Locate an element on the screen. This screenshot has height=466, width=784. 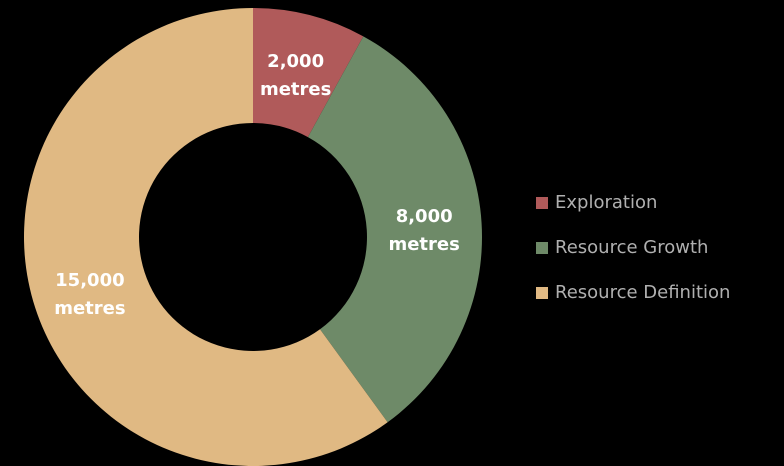
donut-slice-exploration is located at coordinates (308, 73).